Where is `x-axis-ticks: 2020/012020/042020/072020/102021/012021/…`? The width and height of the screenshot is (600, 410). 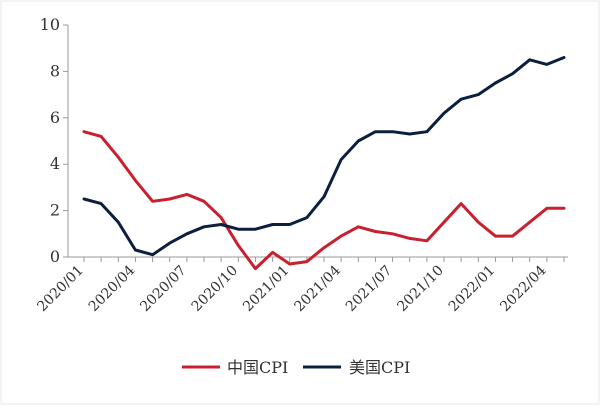
x-axis-ticks: 2020/012020/042020/072020/102021/012021/… is located at coordinates (299, 286).